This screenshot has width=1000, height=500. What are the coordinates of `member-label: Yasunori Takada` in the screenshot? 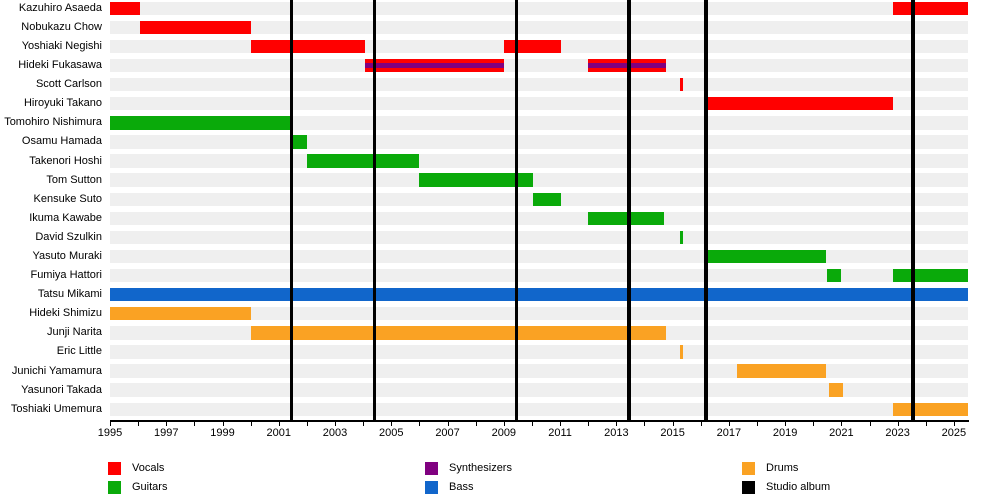 It's located at (61, 389).